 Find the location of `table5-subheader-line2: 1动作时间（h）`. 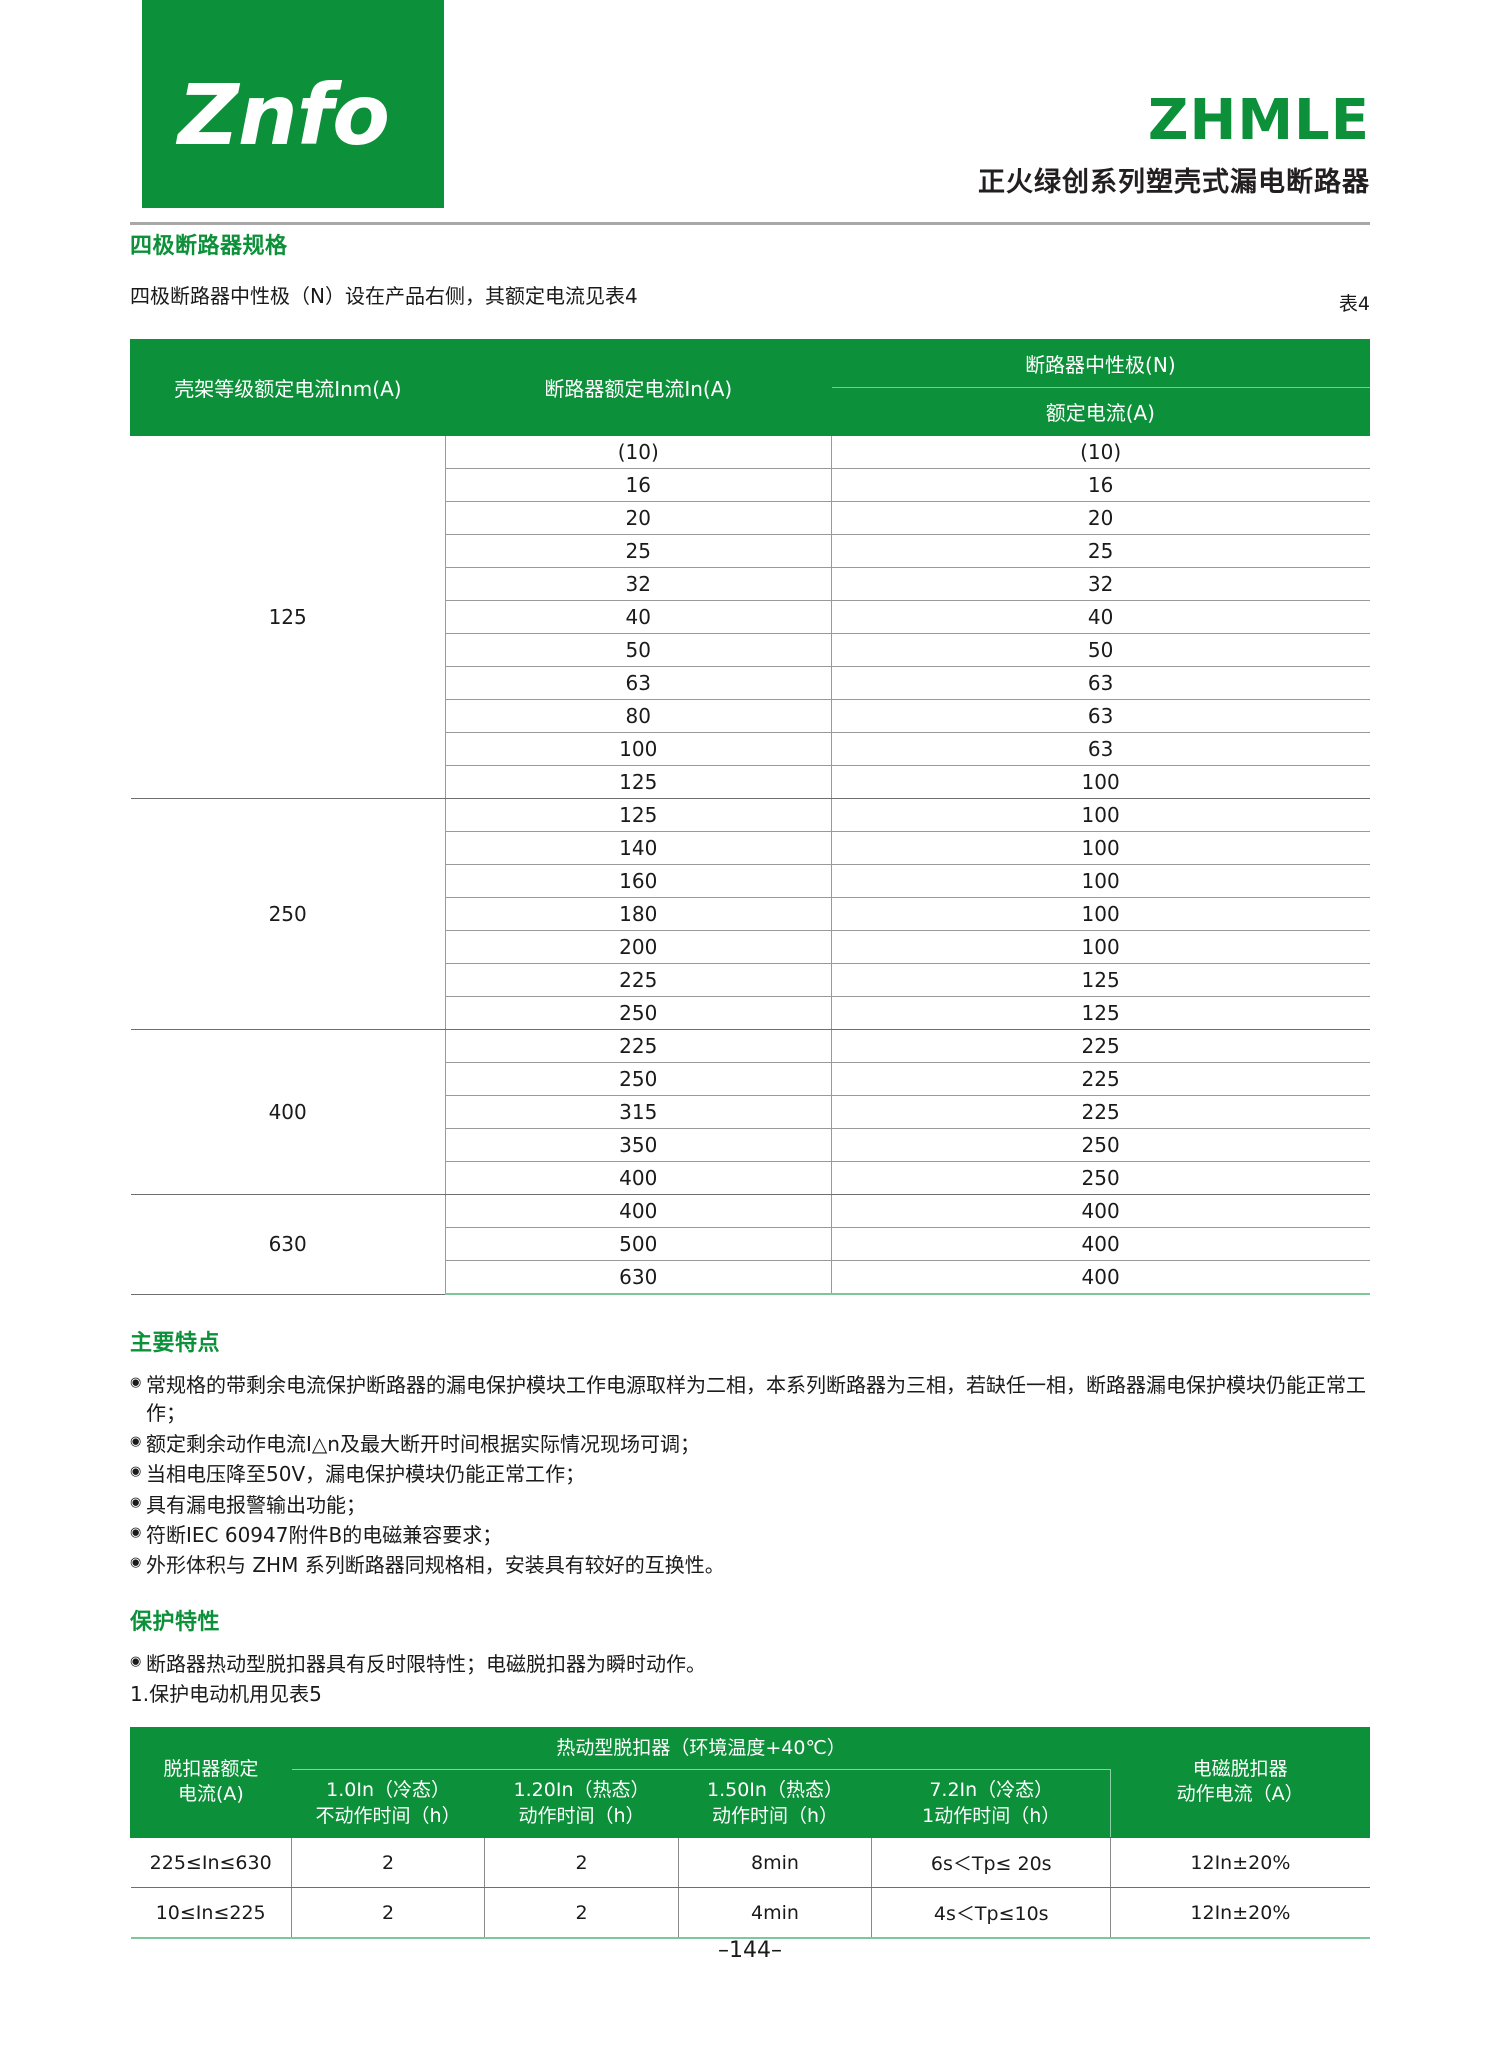

table5-subheader-line2: 1动作时间（h） is located at coordinates (991, 1815).